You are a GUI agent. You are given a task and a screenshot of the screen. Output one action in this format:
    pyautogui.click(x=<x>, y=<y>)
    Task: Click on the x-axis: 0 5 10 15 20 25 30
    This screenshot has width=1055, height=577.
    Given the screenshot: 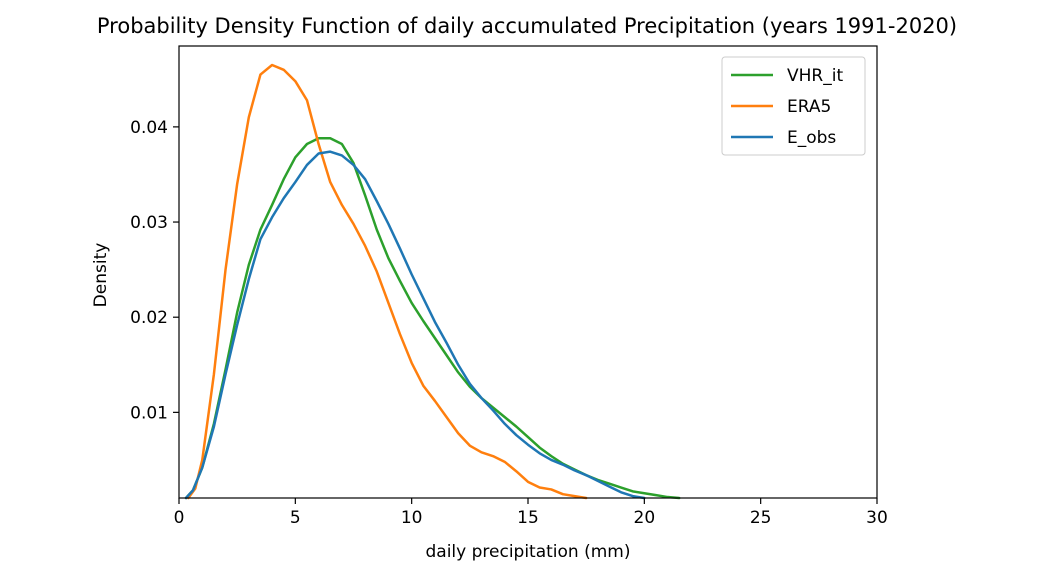 What is the action you would take?
    pyautogui.click(x=531, y=513)
    